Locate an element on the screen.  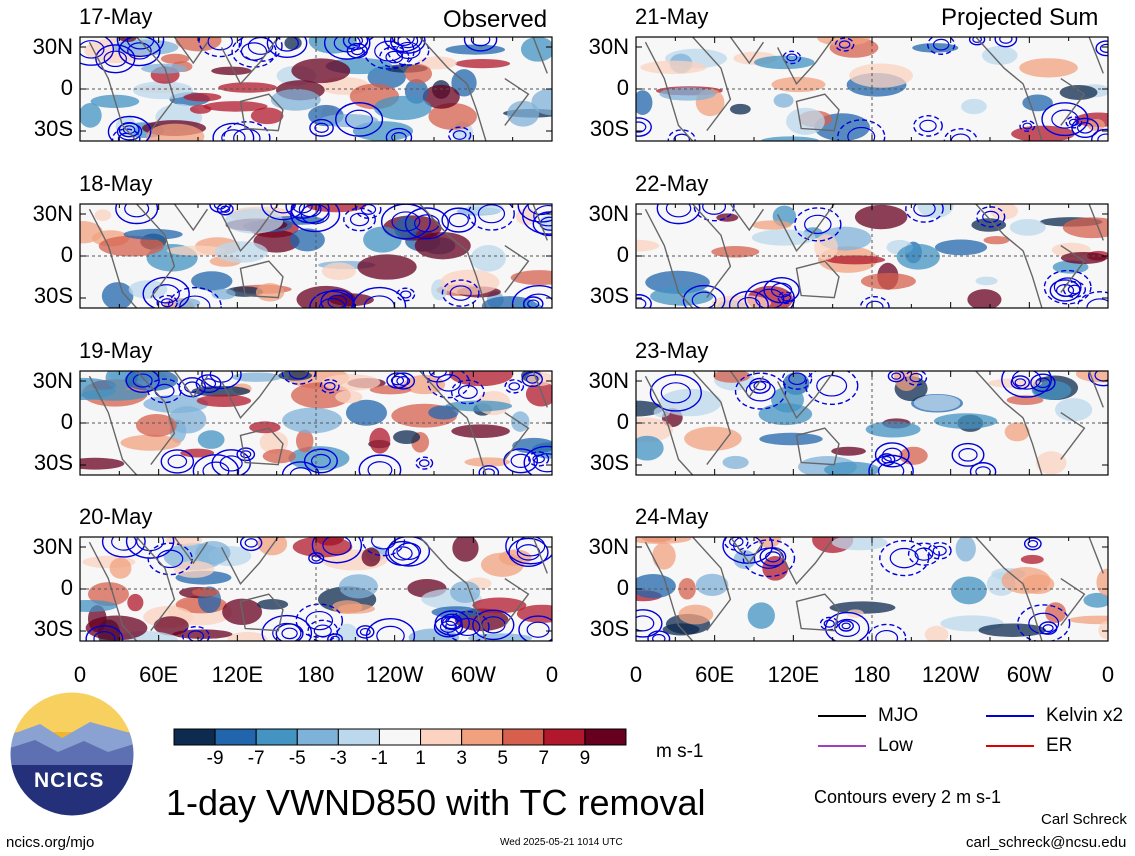
colorbar-tick-label: -7 is located at coordinates (256, 758).